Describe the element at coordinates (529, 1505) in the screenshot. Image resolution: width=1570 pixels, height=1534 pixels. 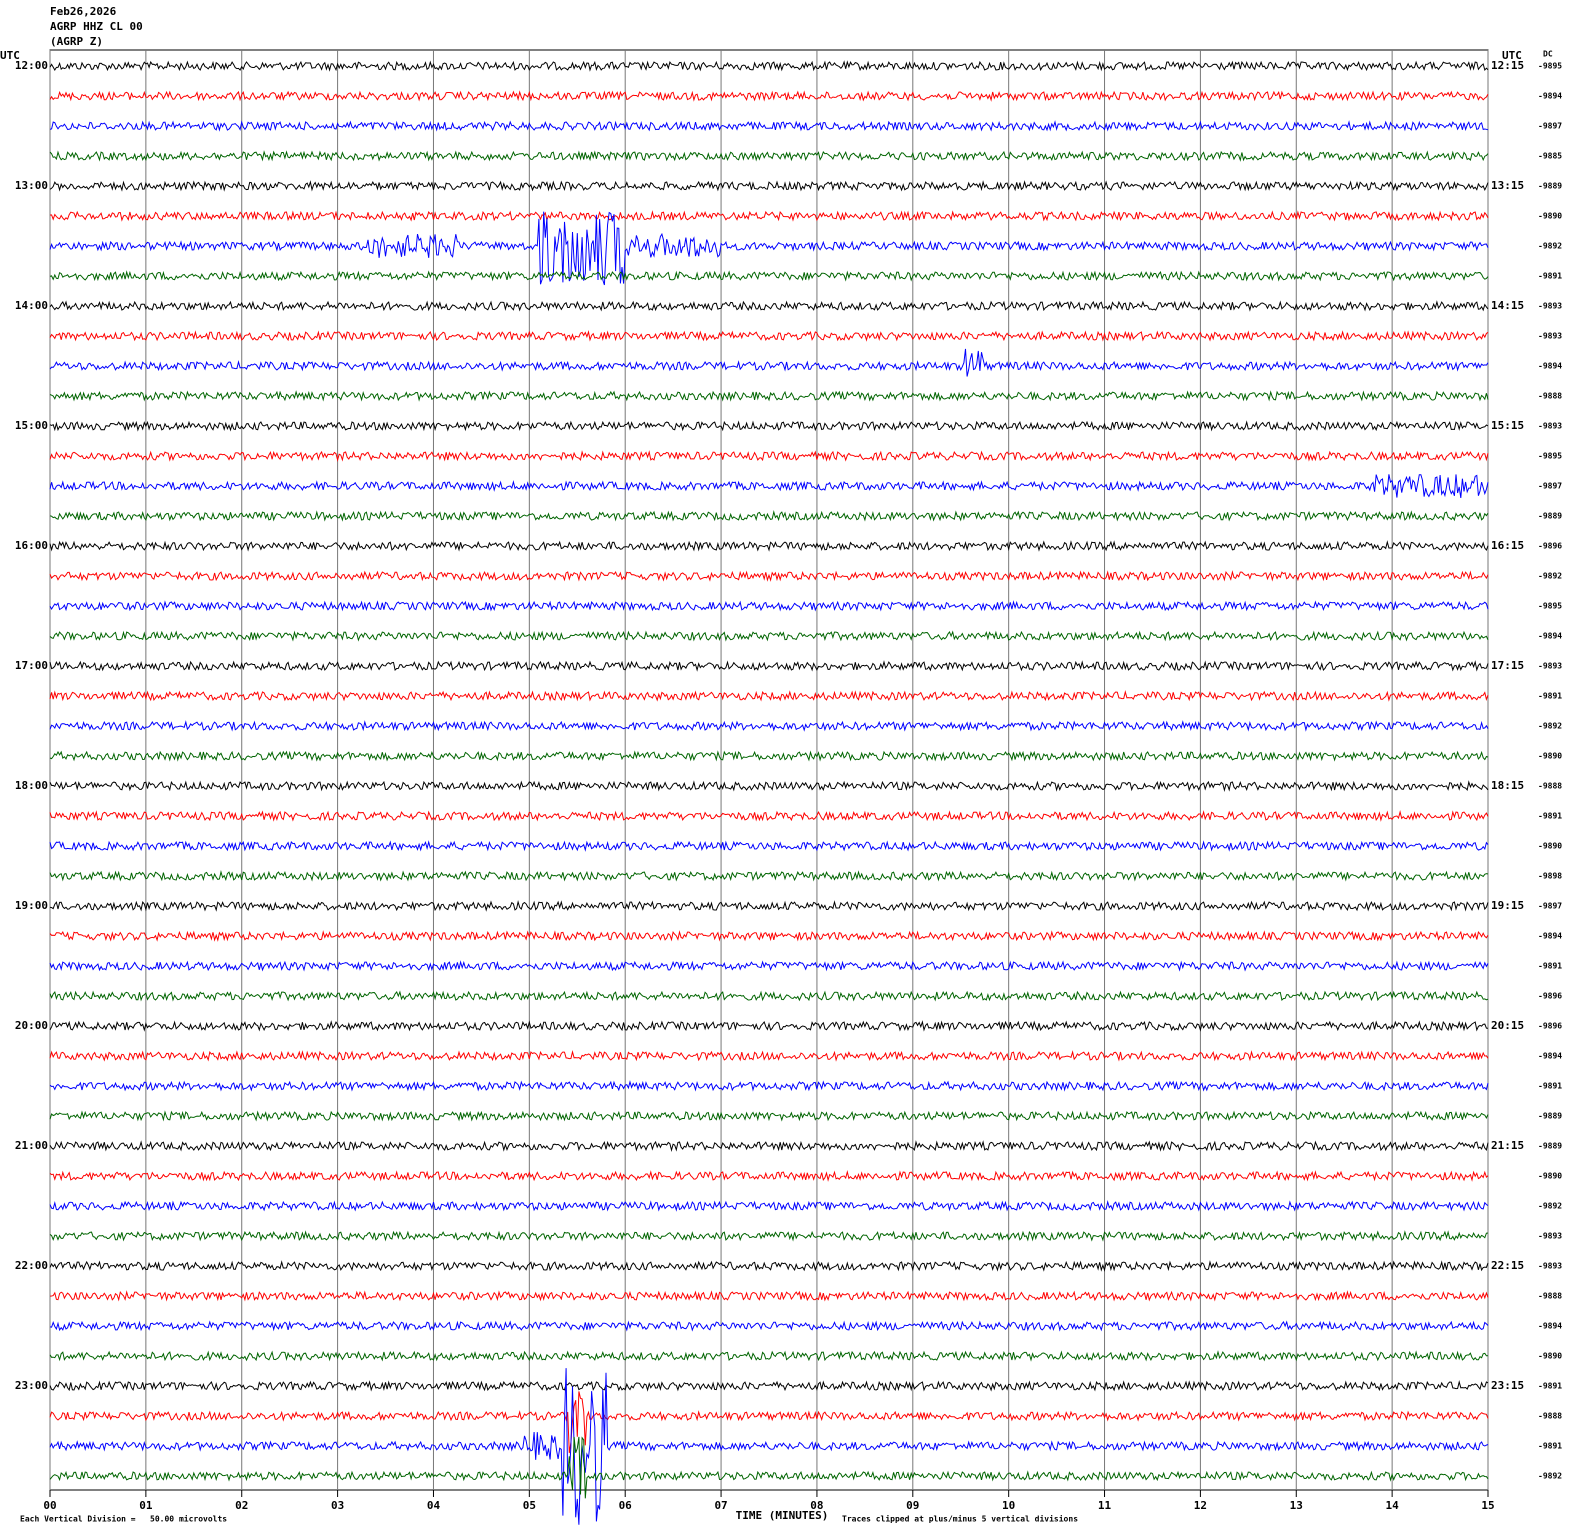
I see `x-tick-label: 05` at that location.